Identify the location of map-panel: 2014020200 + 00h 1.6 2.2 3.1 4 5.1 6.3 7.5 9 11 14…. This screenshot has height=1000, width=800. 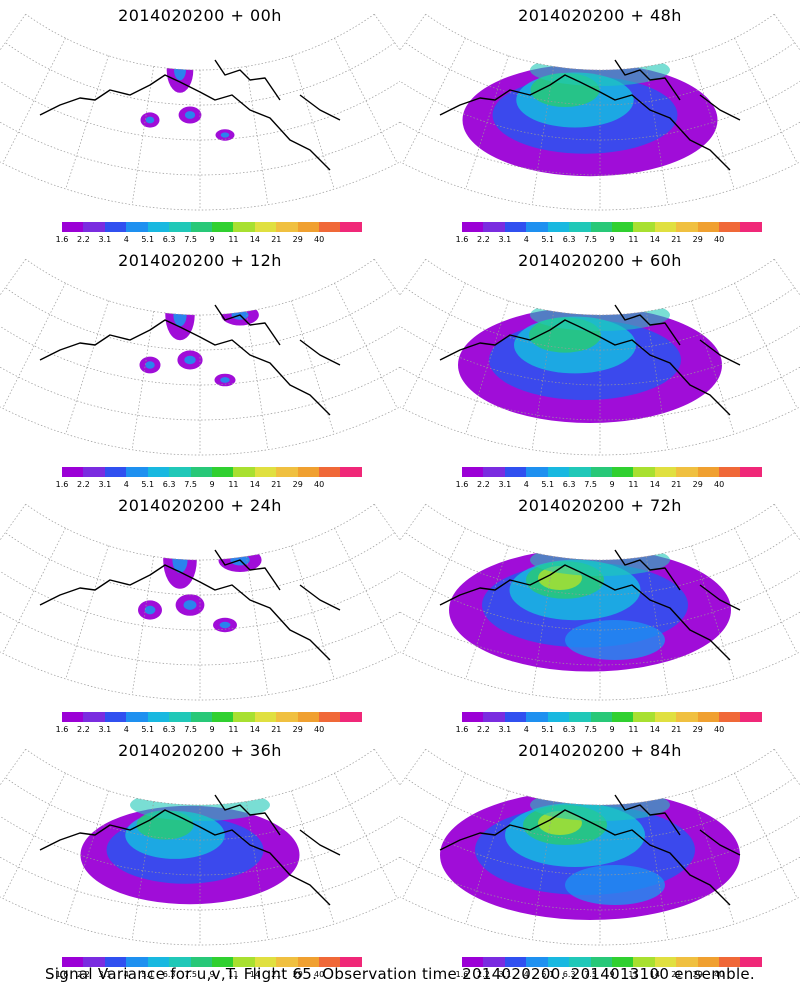
(200, 122).